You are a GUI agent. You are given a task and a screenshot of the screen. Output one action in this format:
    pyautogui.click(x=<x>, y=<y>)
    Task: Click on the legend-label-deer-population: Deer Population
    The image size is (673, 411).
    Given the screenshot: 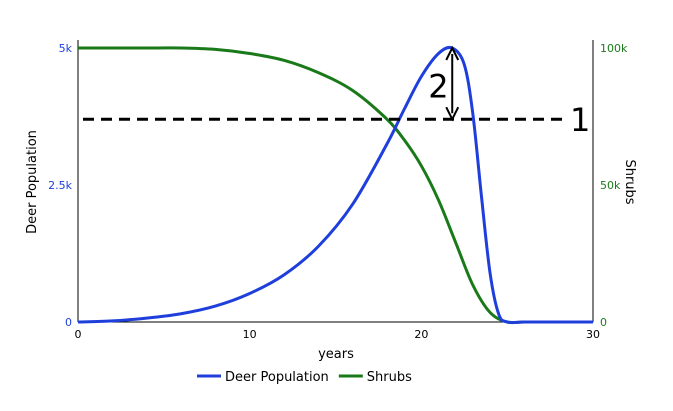 What is the action you would take?
    pyautogui.click(x=277, y=377)
    